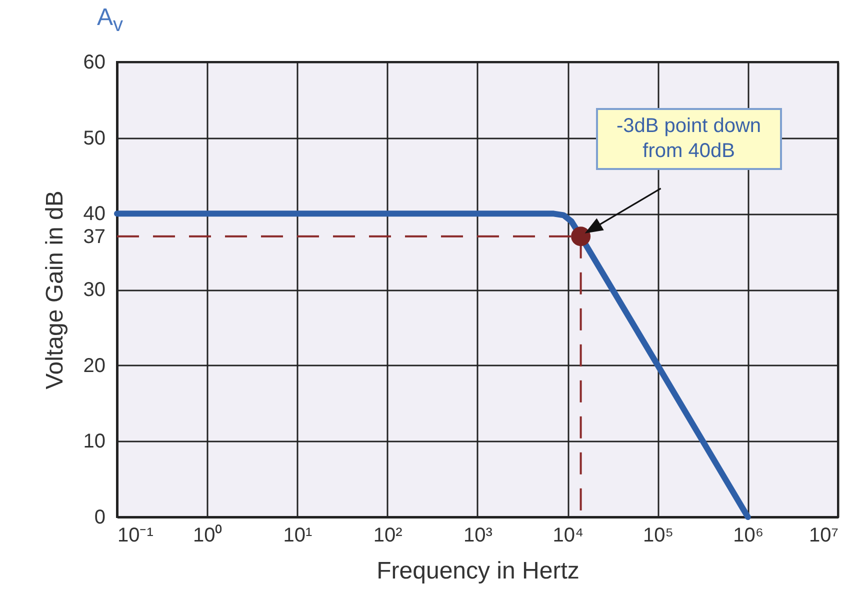  I want to click on x-tick-label: 10¹, so click(298, 535).